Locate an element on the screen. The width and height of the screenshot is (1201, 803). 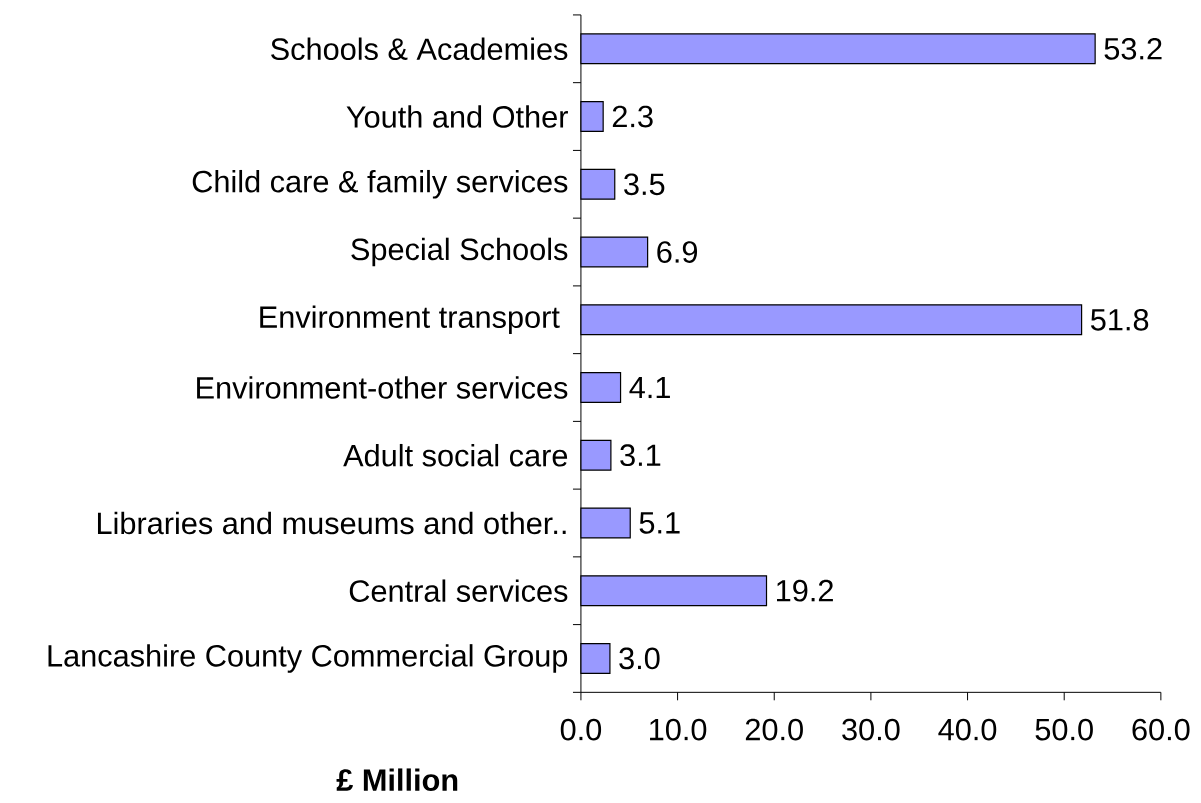
y-tick-label: Schools & Academies is located at coordinates (419, 49).